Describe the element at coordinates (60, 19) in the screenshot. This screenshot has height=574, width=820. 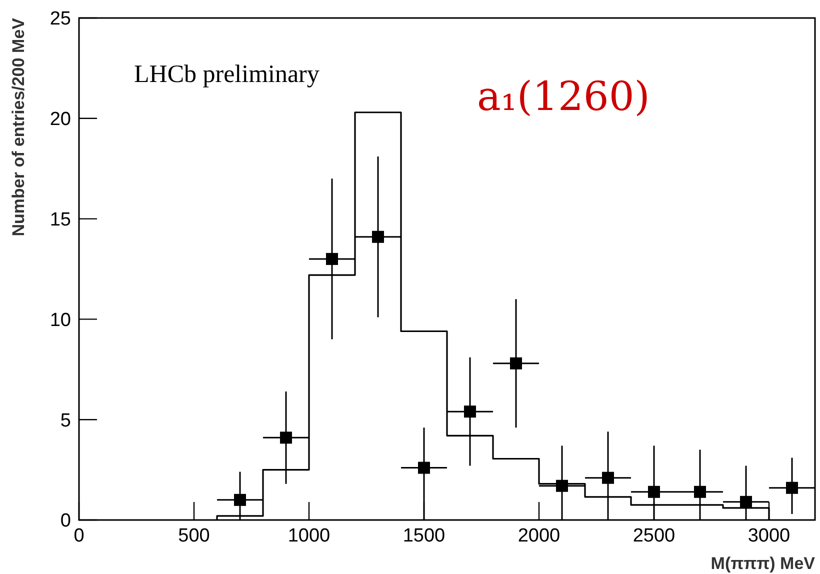
I see `y-tick-label: 25` at that location.